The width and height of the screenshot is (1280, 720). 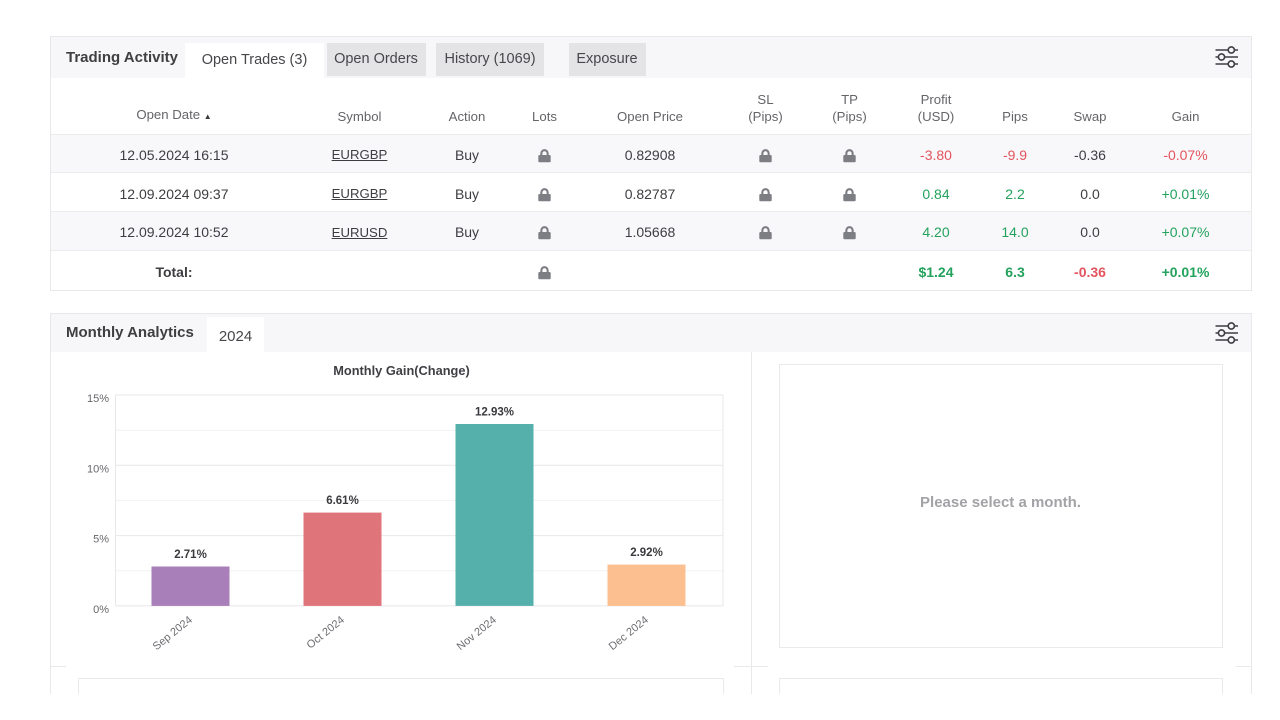 What do you see at coordinates (101, 610) in the screenshot?
I see `svg-text: 0%` at bounding box center [101, 610].